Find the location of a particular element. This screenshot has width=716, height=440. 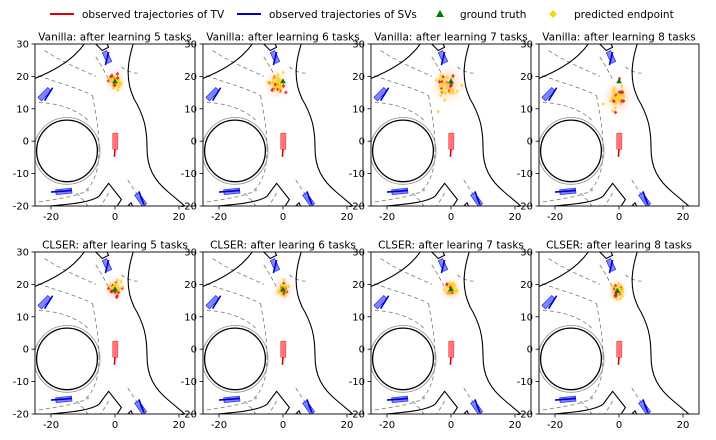

sv-body is located at coordinates (44, 302).